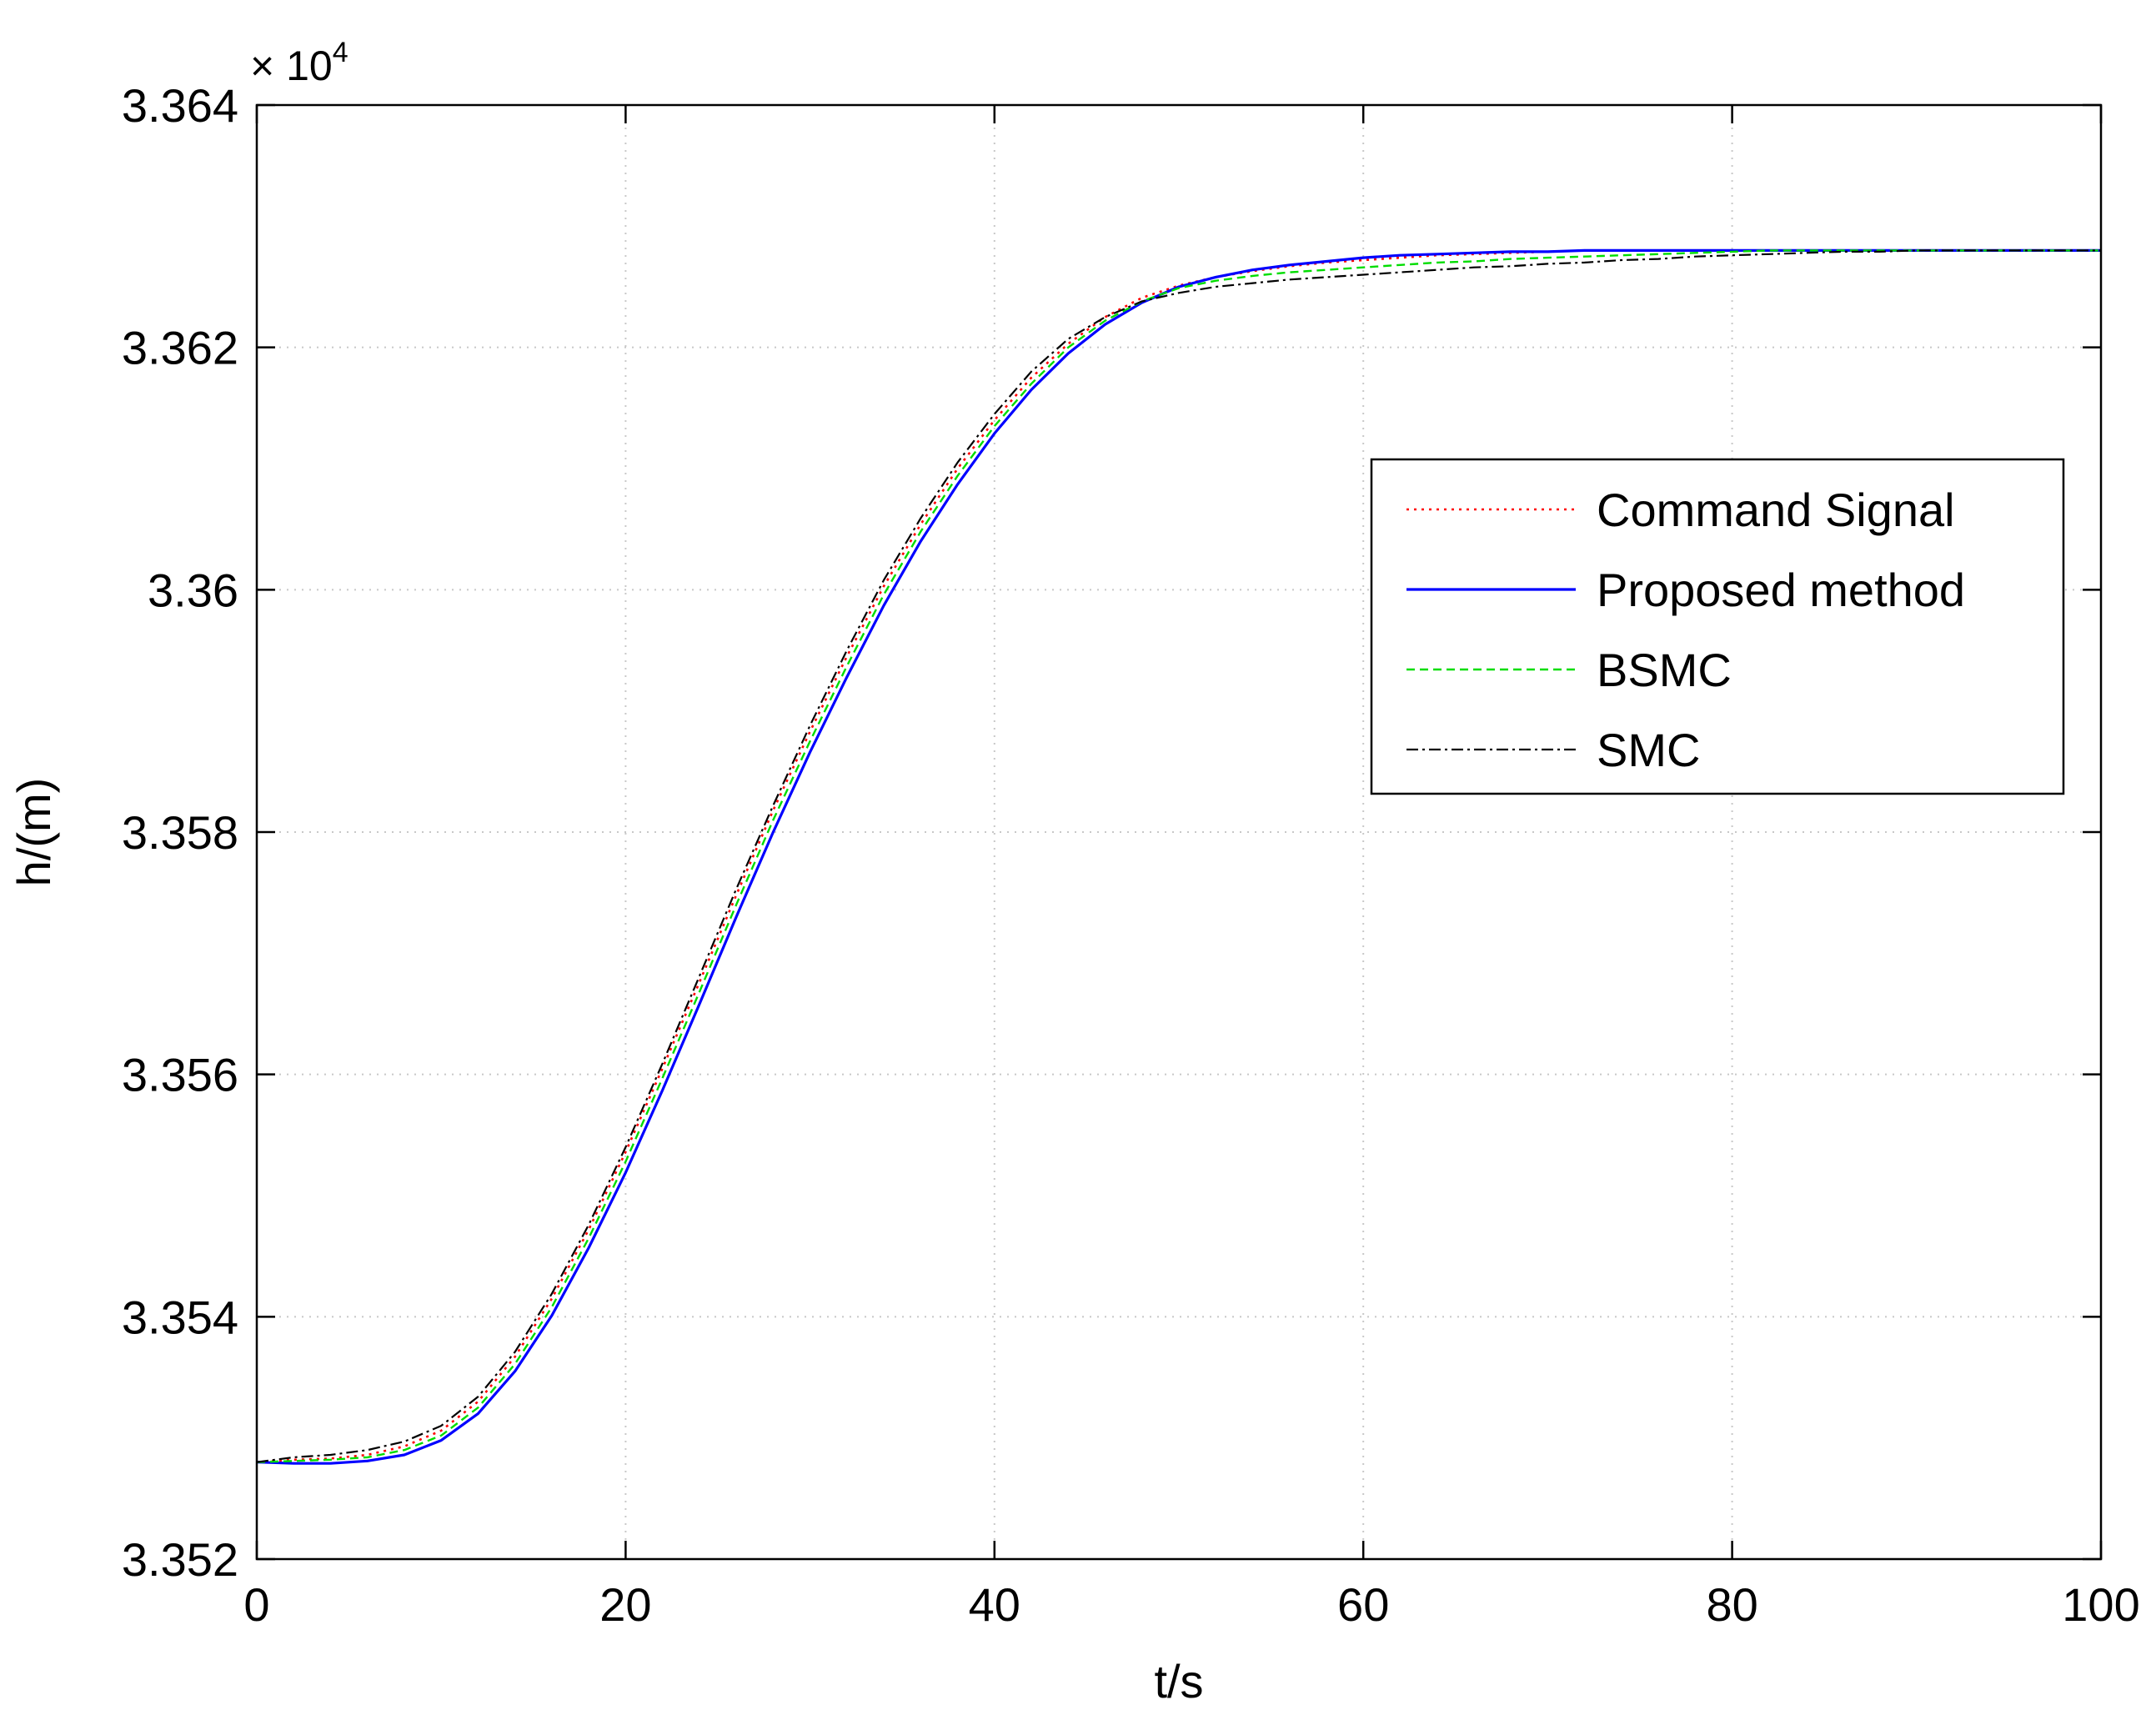 The height and width of the screenshot is (1715, 2156). Describe the element at coordinates (1731, 1604) in the screenshot. I see `x-tick-label: 80` at that location.